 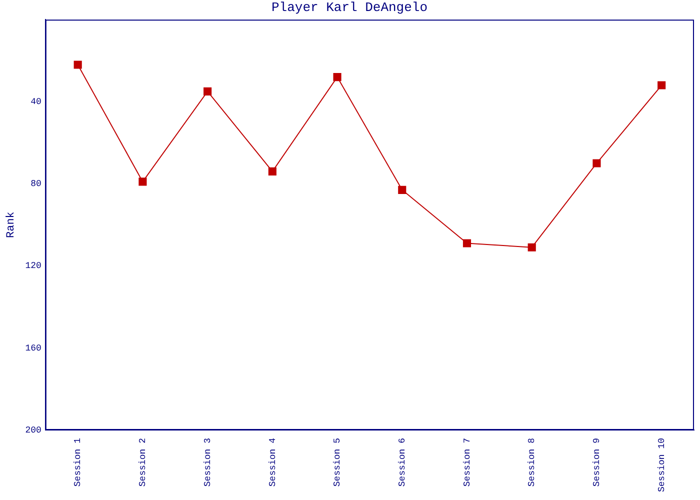 I want to click on y-tick-label: 80, so click(x=36, y=184).